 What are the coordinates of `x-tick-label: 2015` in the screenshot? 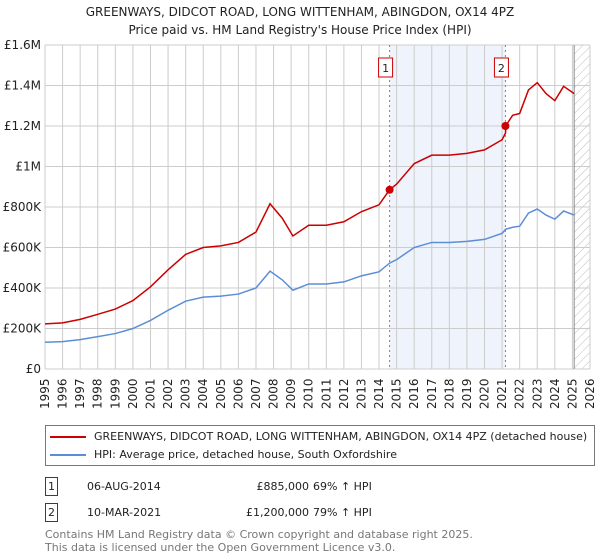 It's located at (397, 393).